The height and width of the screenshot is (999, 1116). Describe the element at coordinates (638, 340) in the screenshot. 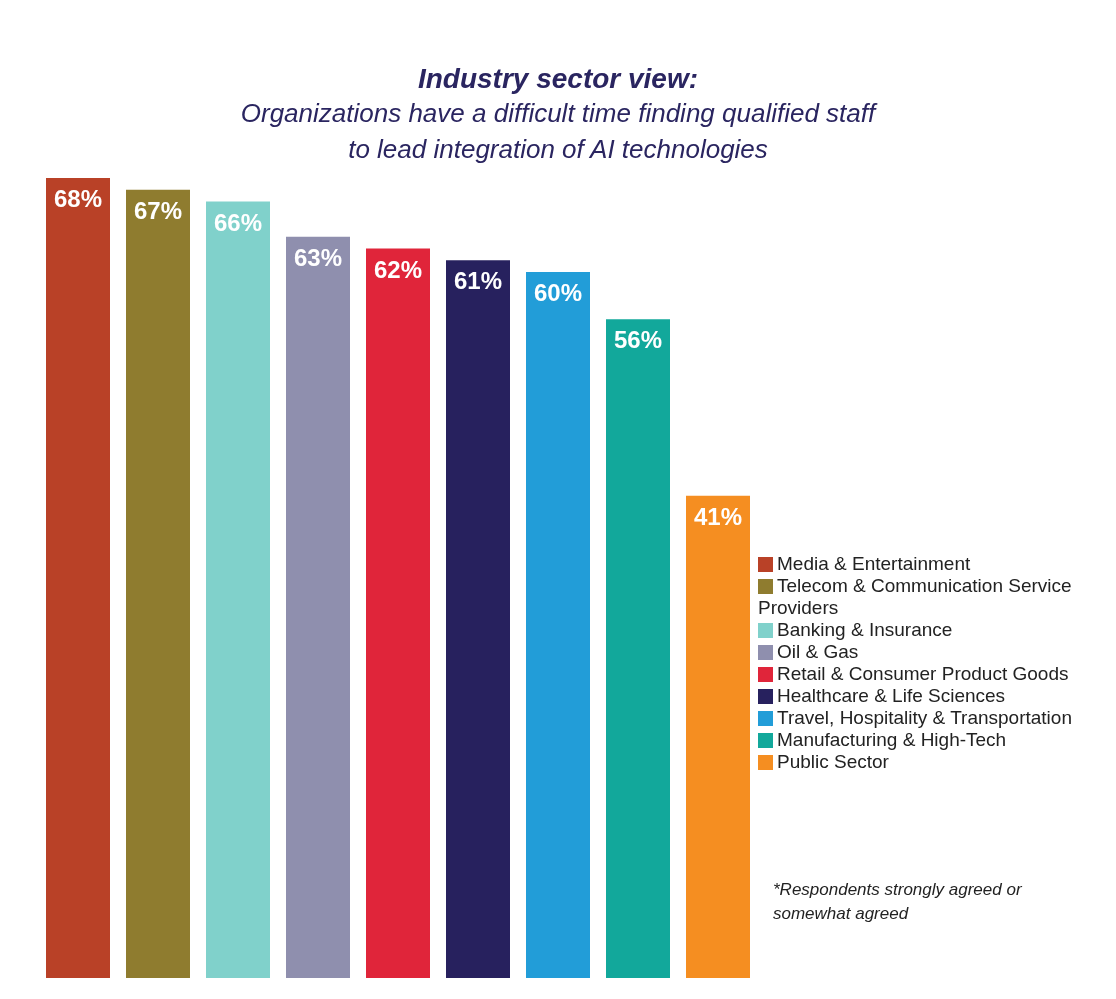

I see `data-label: 56%` at that location.